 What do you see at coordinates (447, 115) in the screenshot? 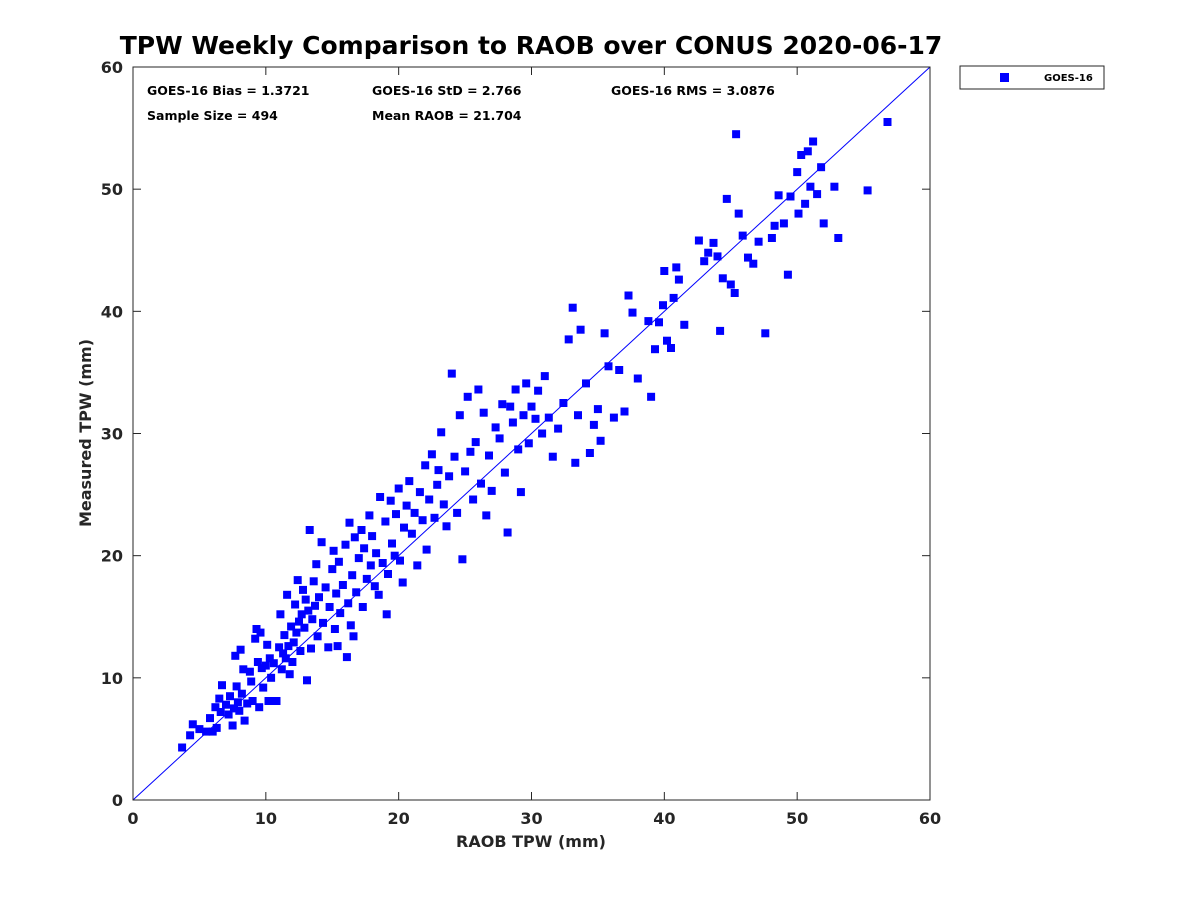
I see `stat-mean-raob: Mean RAOB = 21.704` at bounding box center [447, 115].